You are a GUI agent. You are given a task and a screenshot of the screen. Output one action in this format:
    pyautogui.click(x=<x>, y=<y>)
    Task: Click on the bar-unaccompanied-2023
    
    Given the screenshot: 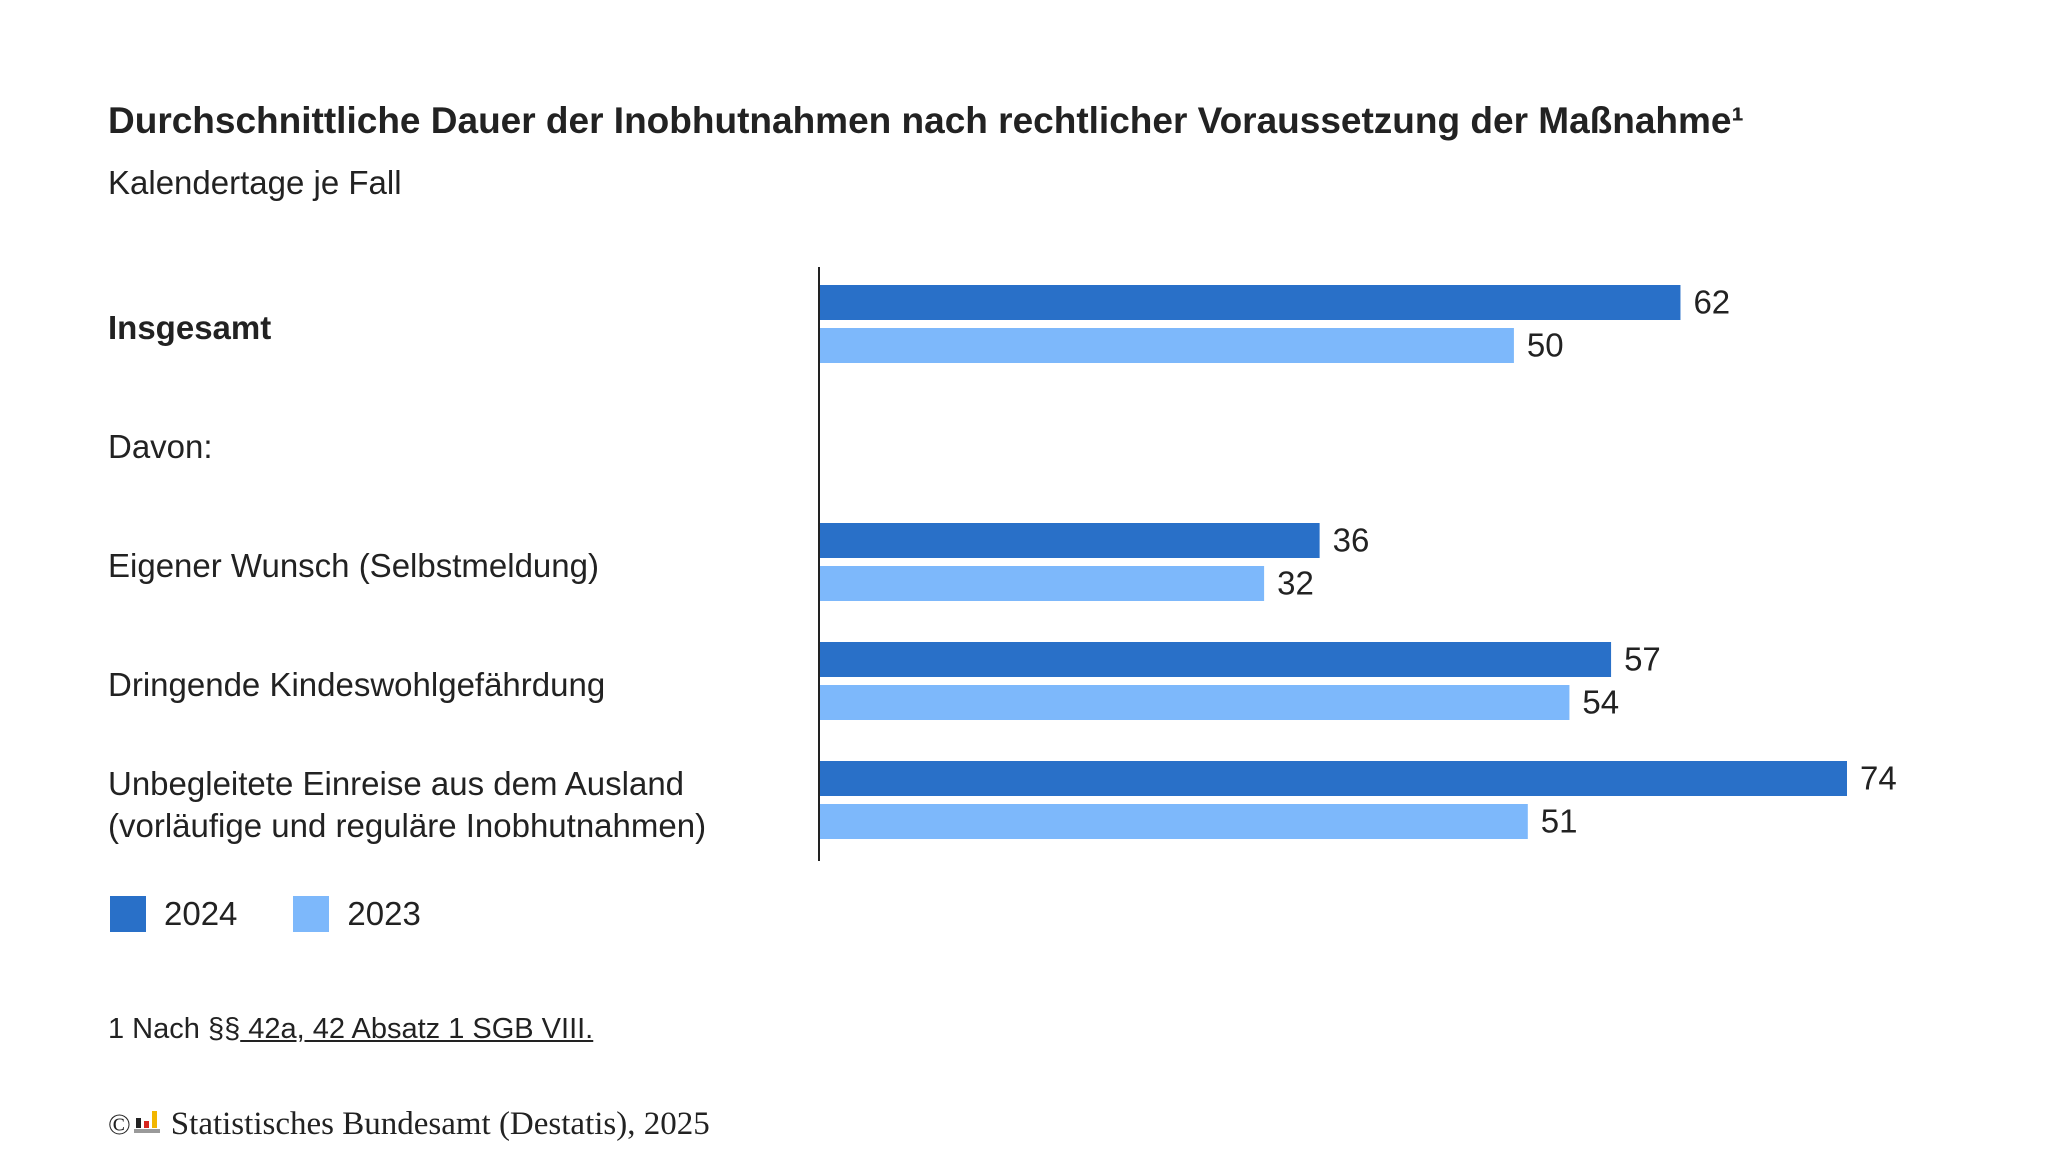 What is the action you would take?
    pyautogui.click(x=1174, y=821)
    